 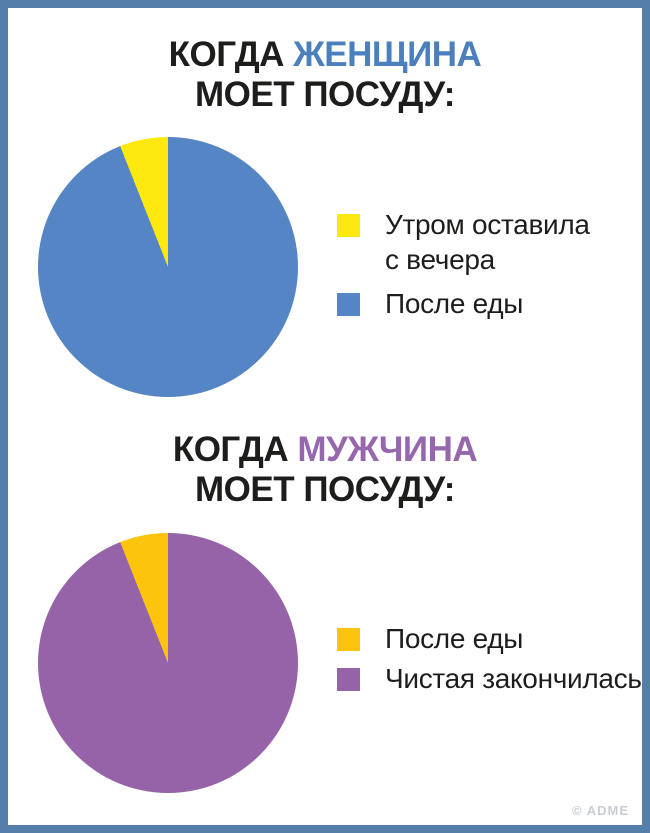 I want to click on title-highlight-man: МУЖЧИНА, so click(x=387, y=449).